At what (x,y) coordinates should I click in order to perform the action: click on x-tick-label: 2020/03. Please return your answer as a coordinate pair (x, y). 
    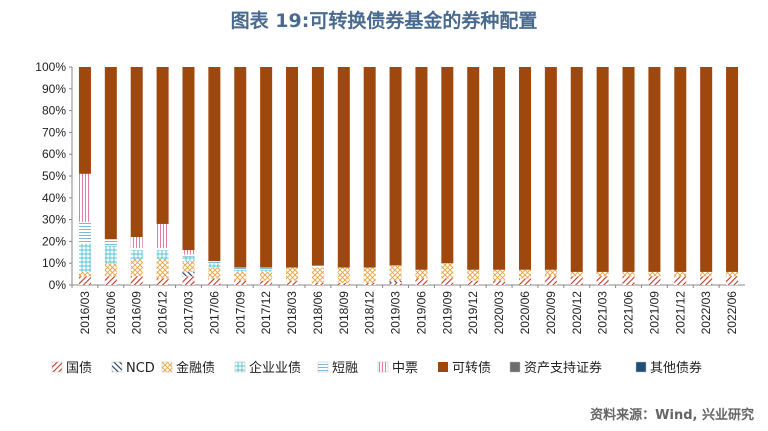
    Looking at the image, I should click on (499, 313).